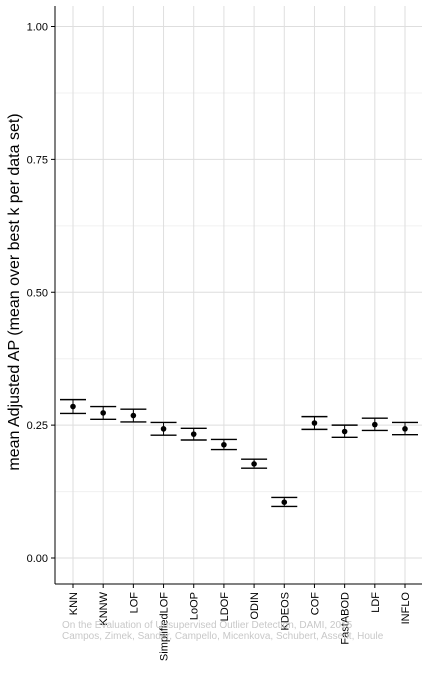  What do you see at coordinates (255, 606) in the screenshot?
I see `x-tick-label: ODIN` at bounding box center [255, 606].